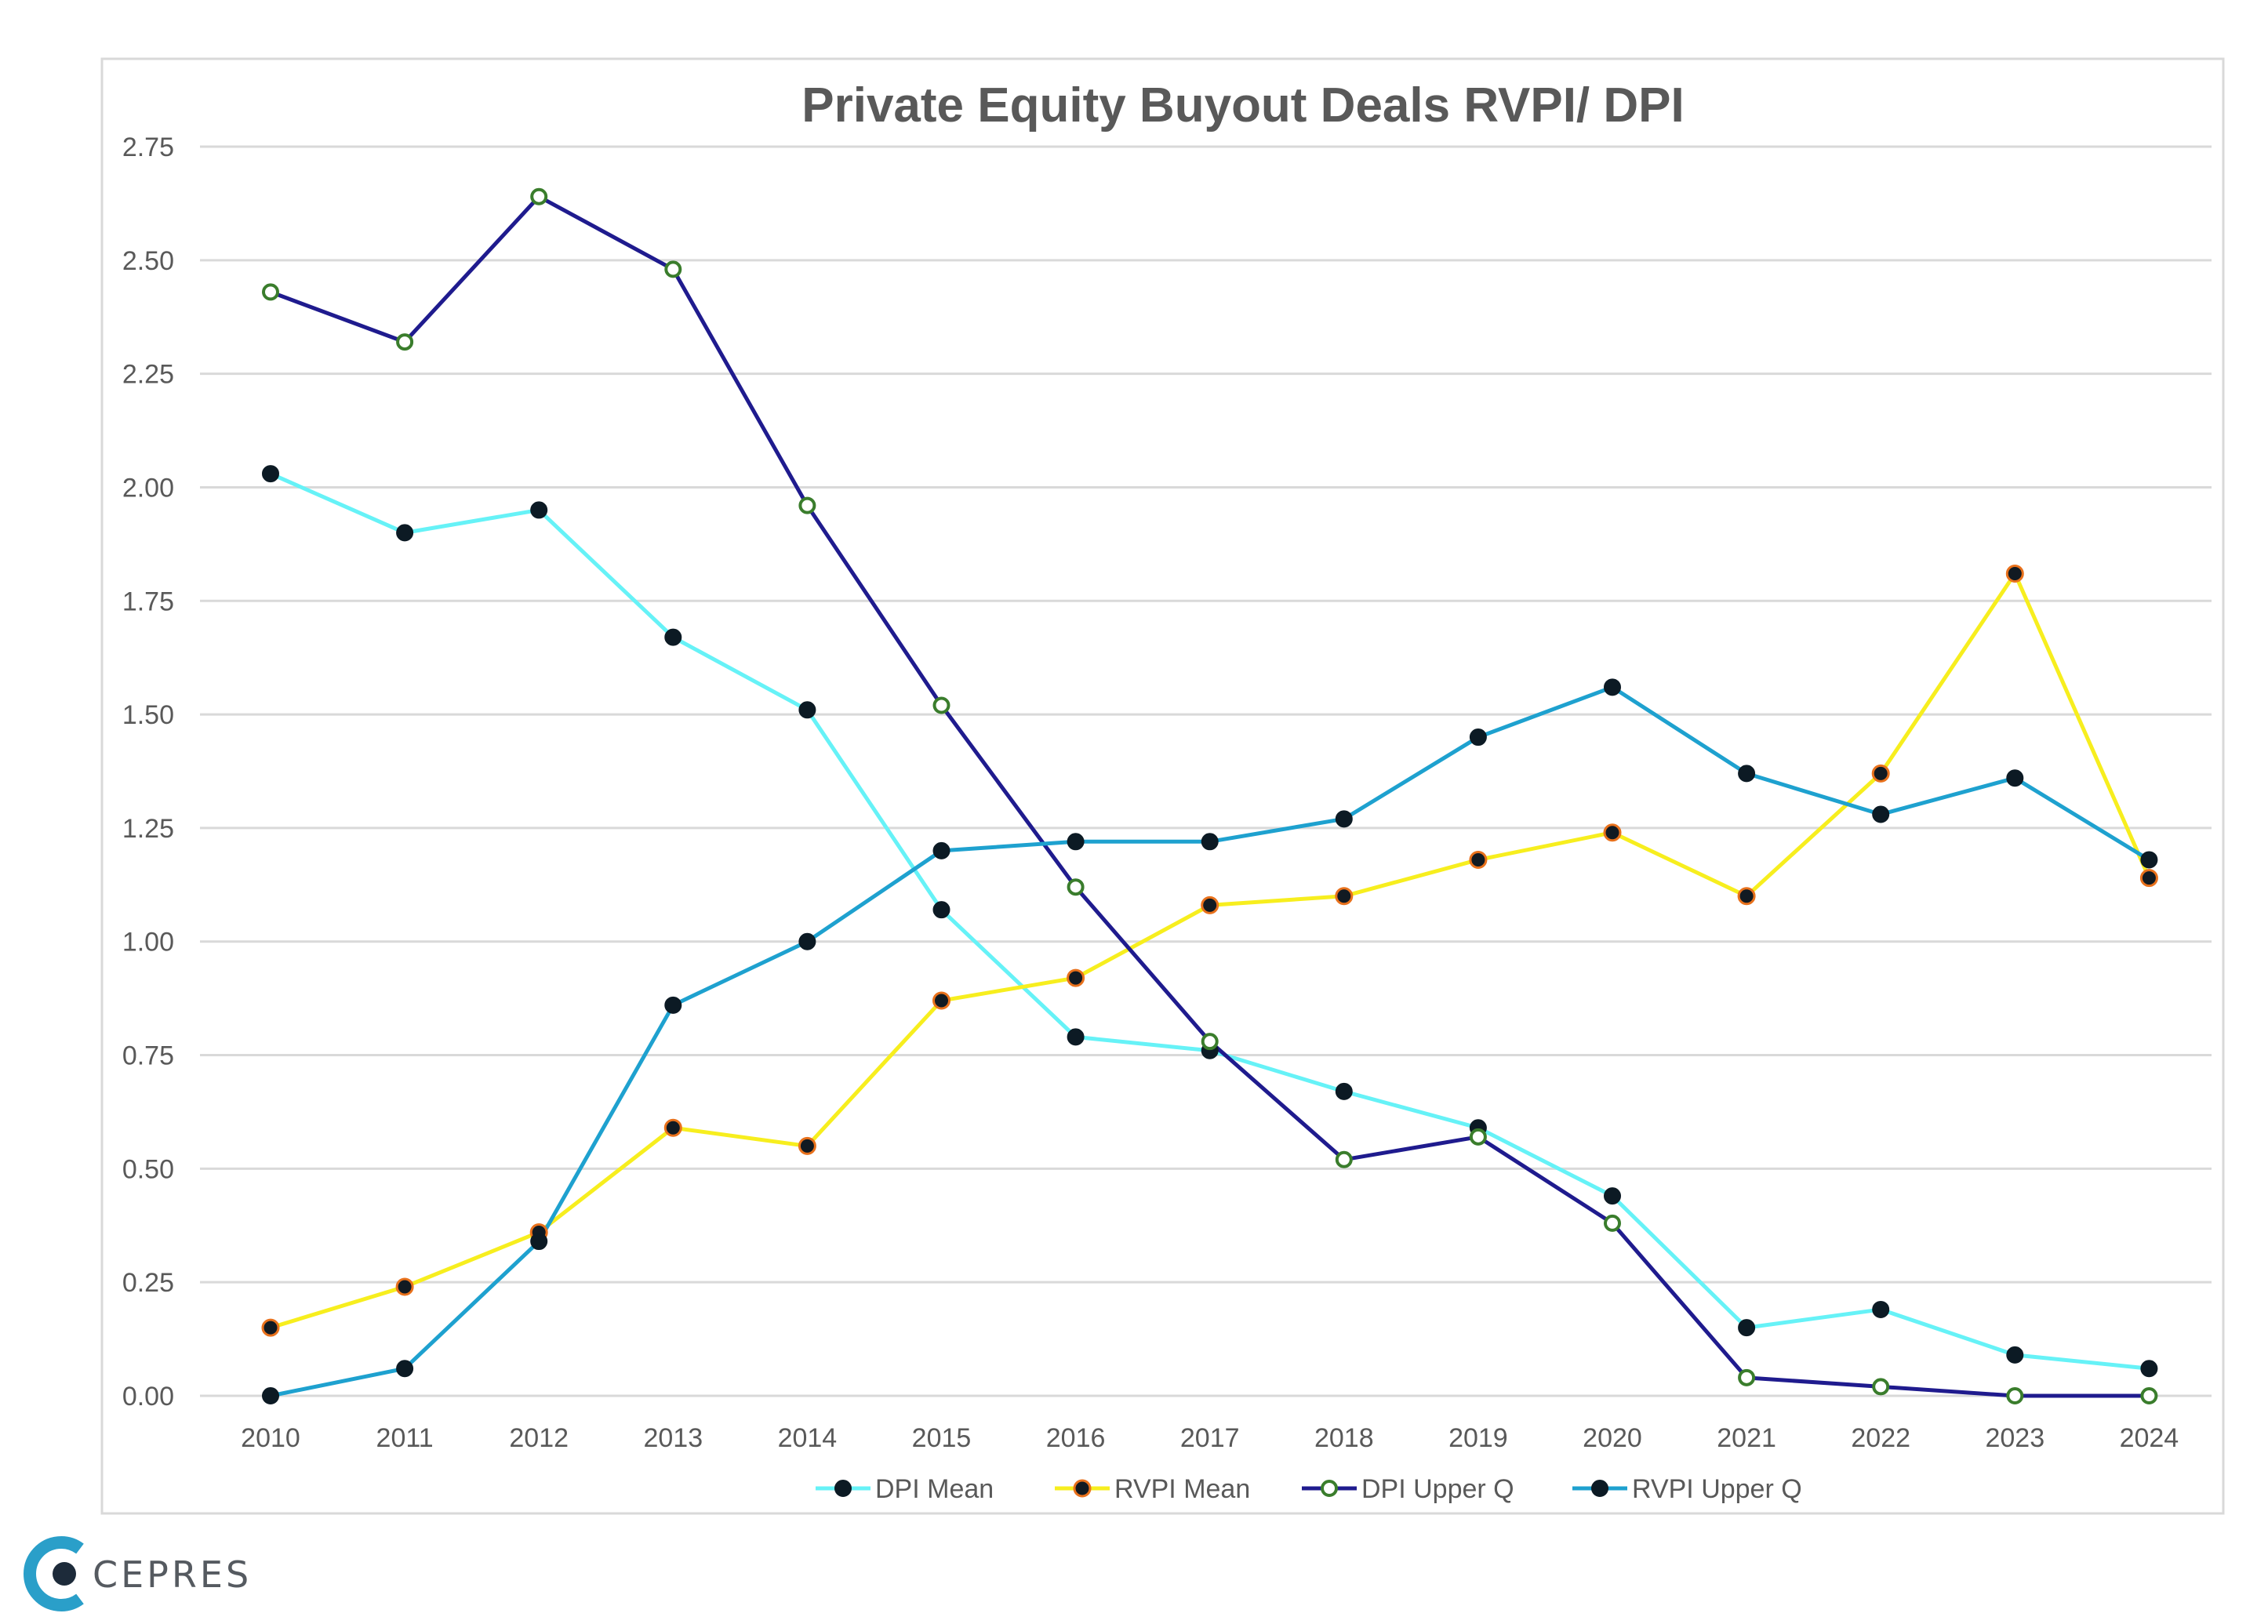 The image size is (2268, 1624). Describe the element at coordinates (148, 829) in the screenshot. I see `y-tick-label: 1.25` at that location.